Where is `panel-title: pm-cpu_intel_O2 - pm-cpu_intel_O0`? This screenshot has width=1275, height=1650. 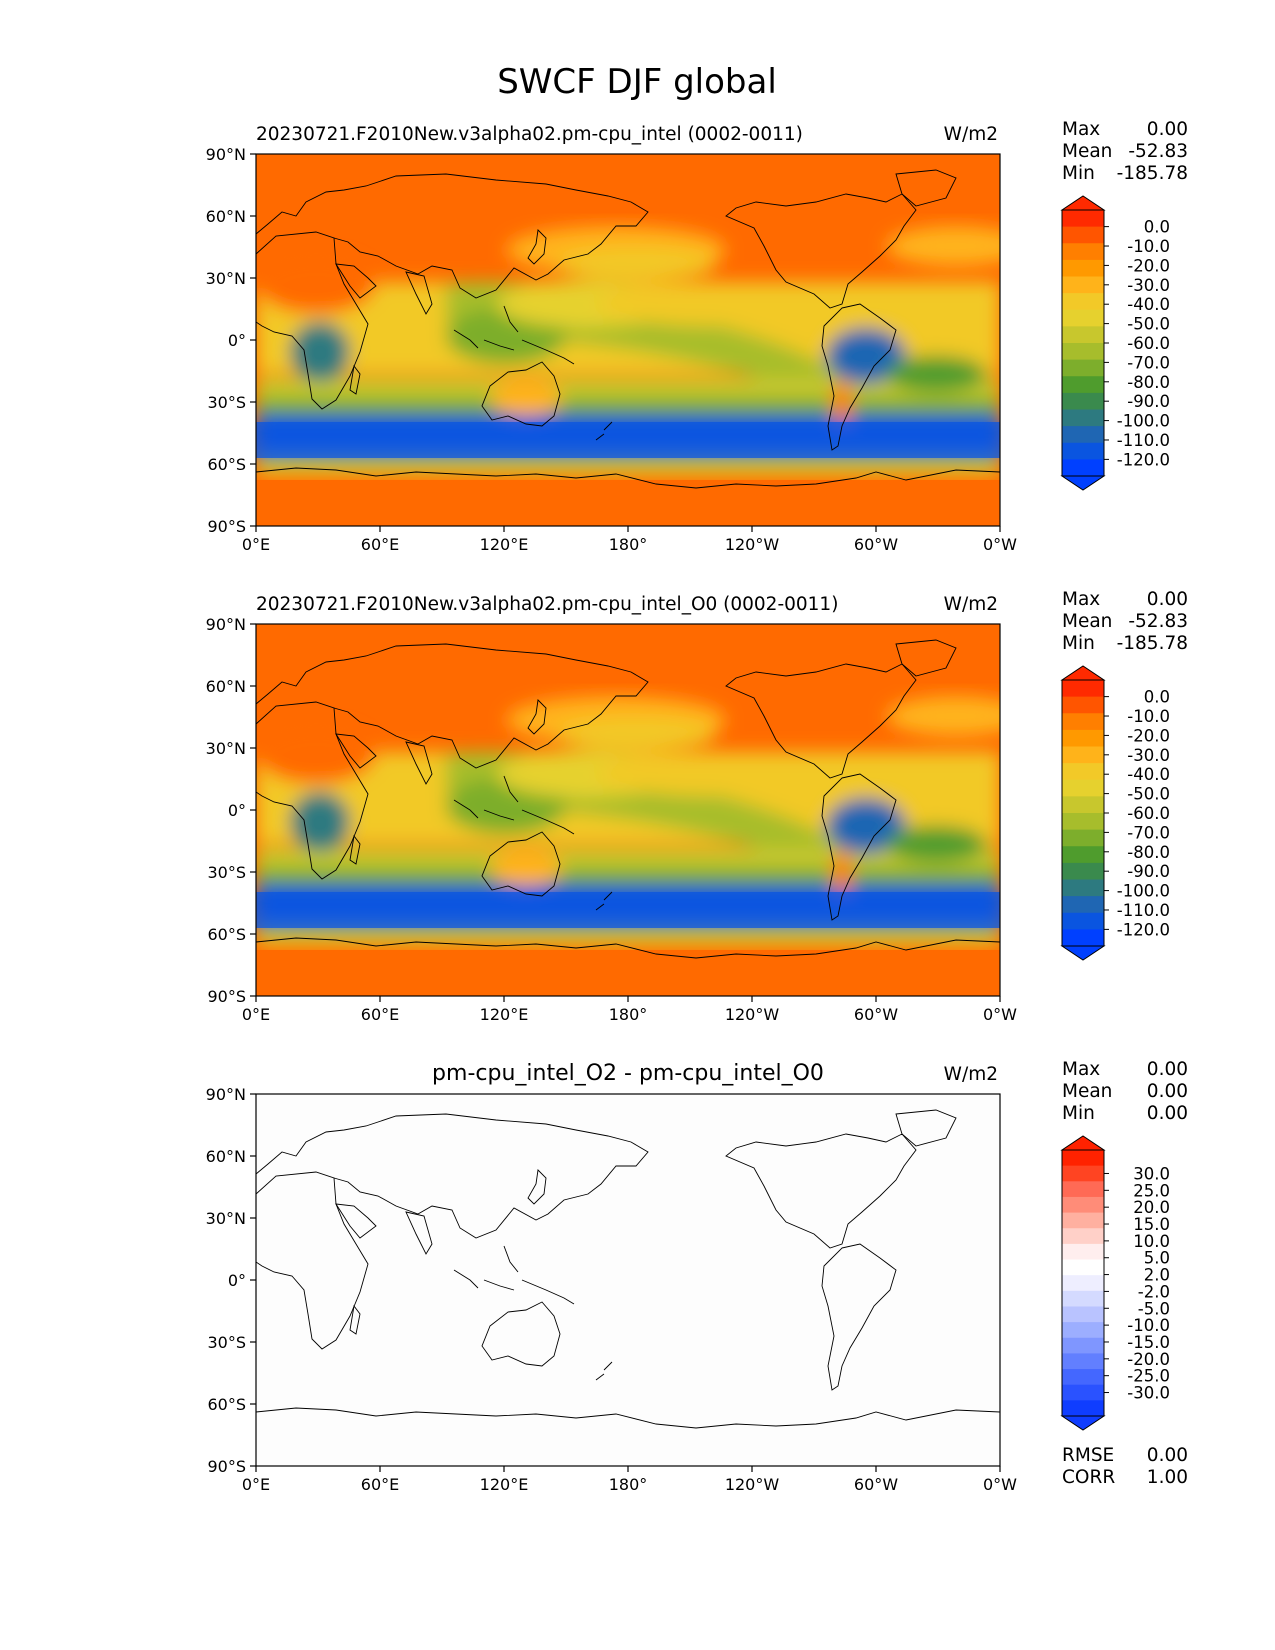
panel-title: pm-cpu_intel_O2 - pm-cpu_intel_O0 is located at coordinates (628, 1073).